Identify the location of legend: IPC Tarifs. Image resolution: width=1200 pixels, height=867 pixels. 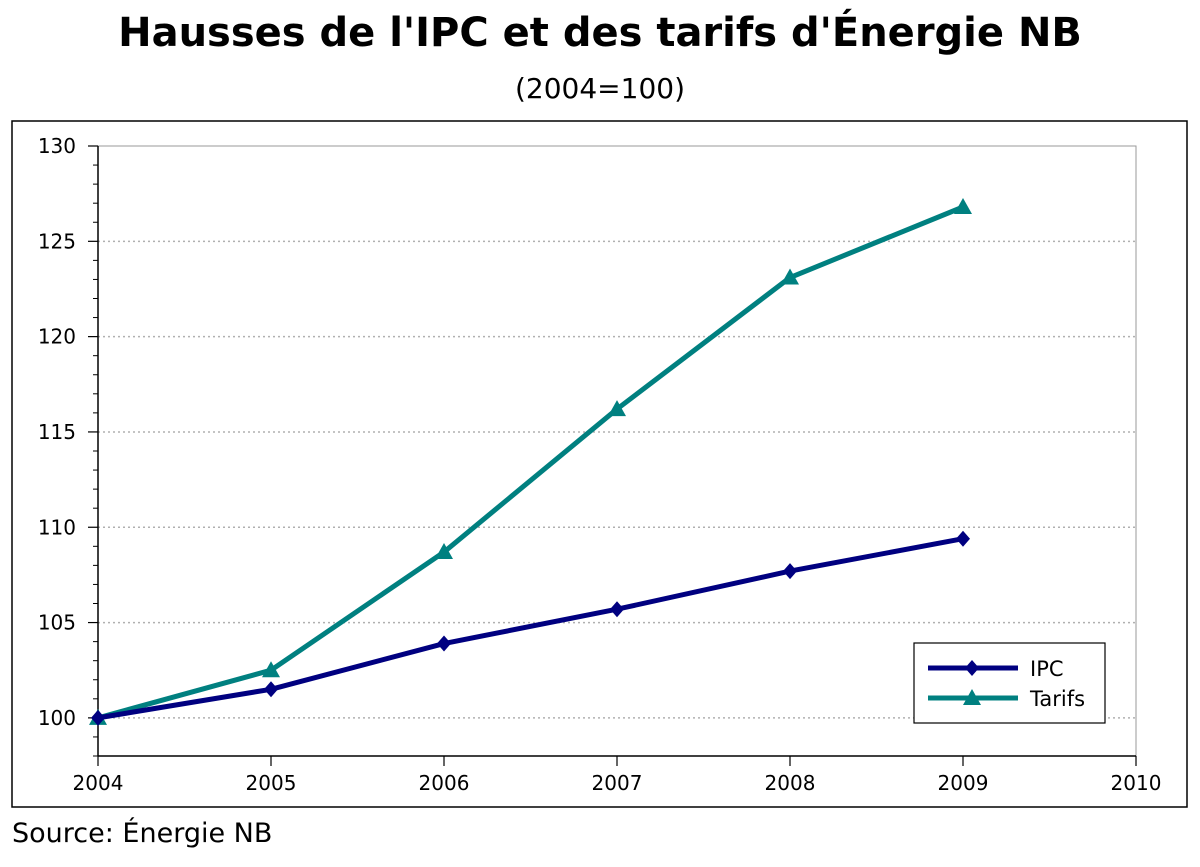
(1009, 683).